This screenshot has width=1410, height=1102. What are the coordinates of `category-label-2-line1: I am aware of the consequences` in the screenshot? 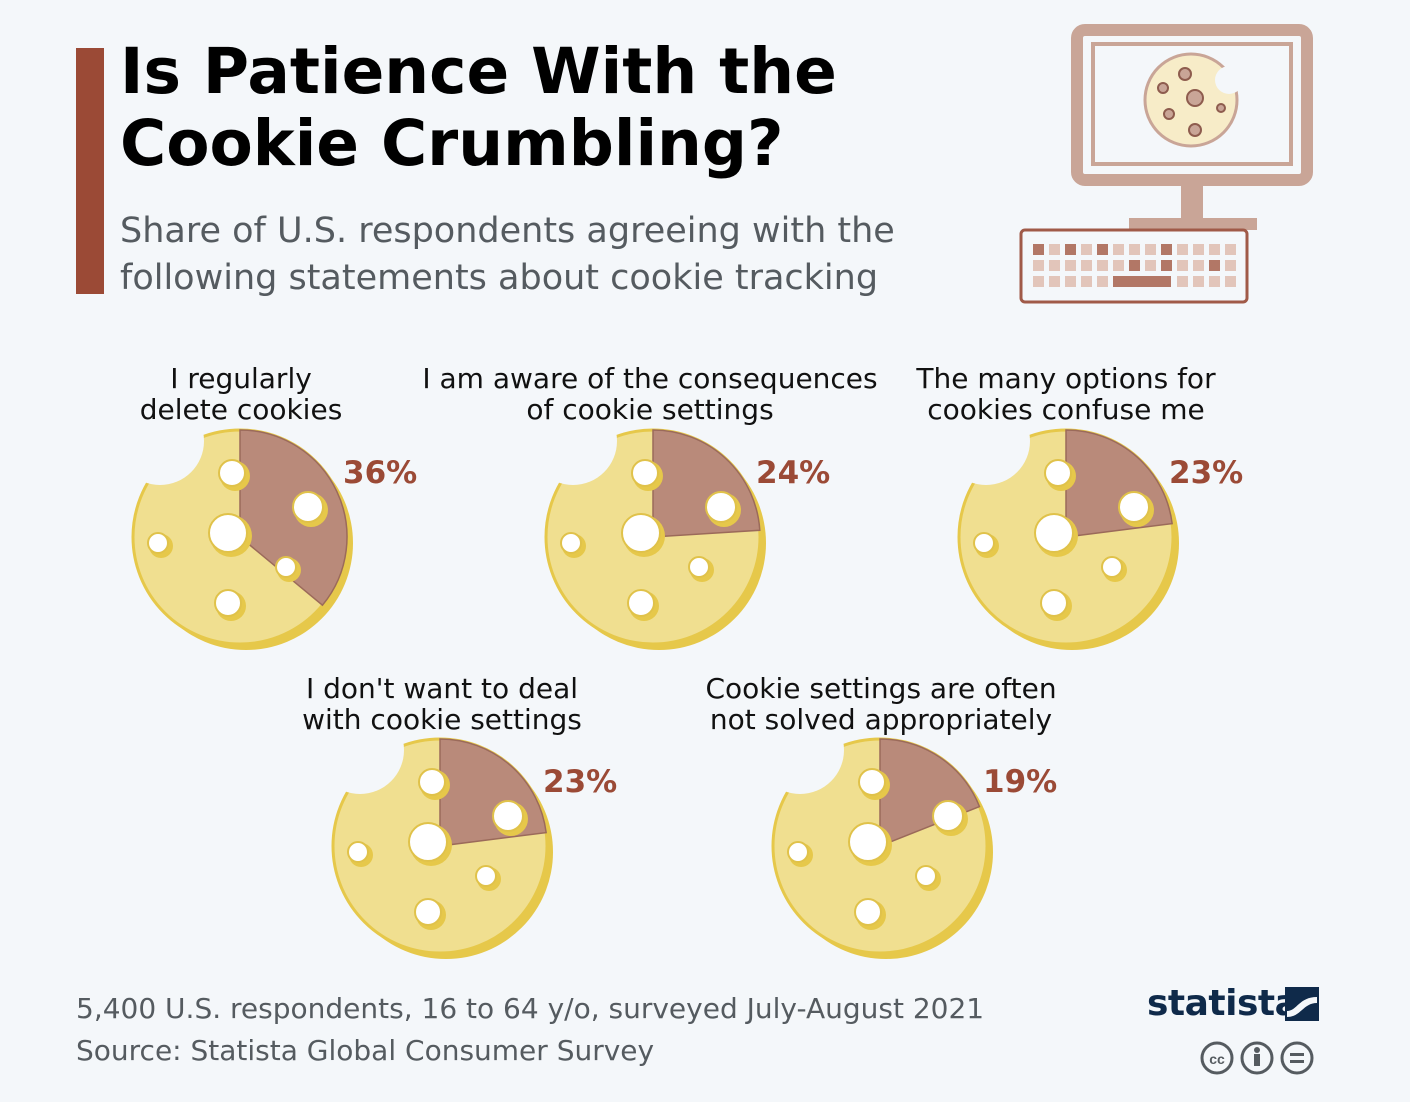 It's located at (649, 378).